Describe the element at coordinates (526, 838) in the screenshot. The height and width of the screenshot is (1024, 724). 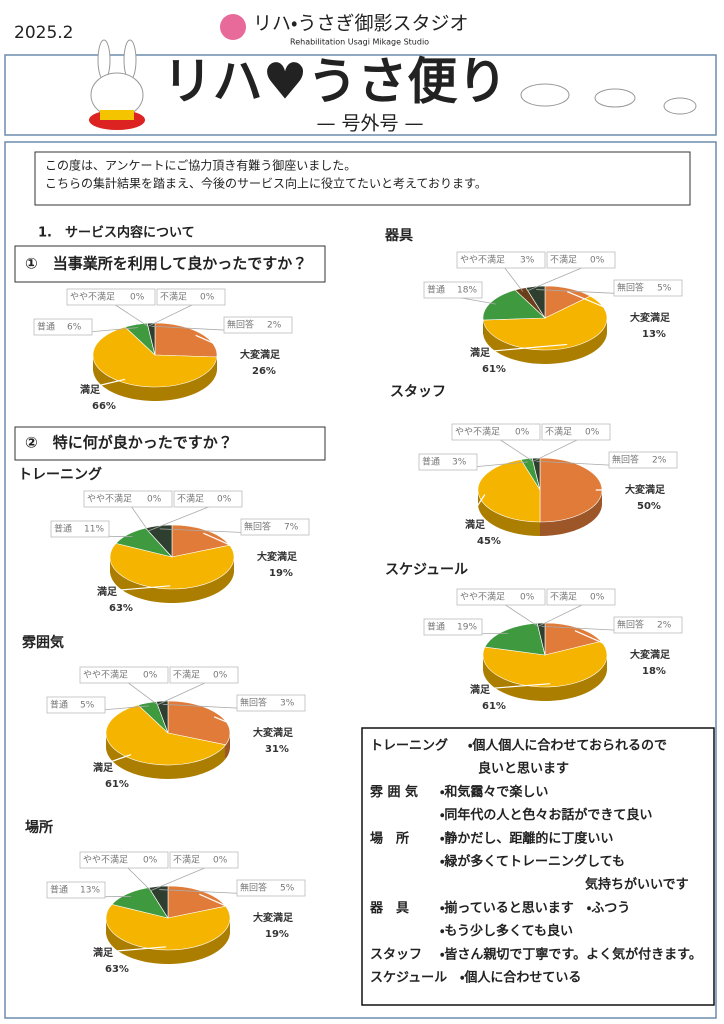
I see `comment-text: ・静かだし、距離的に丁度いい` at that location.